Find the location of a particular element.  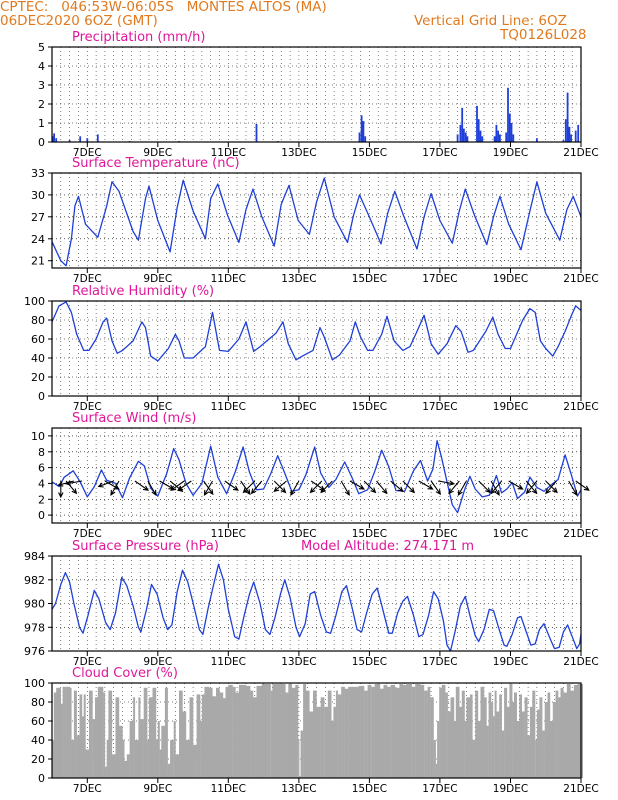

pressure-title: Surface Pressure (hPa) is located at coordinates (145, 546).